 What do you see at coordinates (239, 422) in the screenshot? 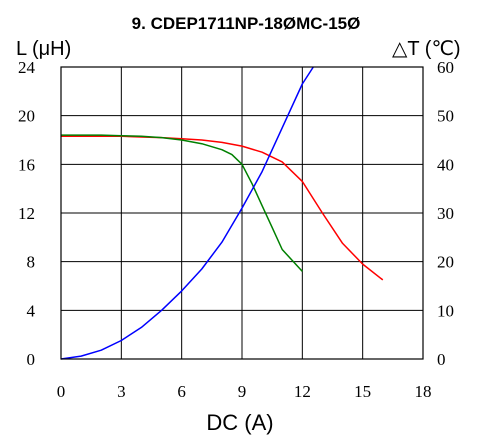
I see `x-axis-label: DC (A)` at bounding box center [239, 422].